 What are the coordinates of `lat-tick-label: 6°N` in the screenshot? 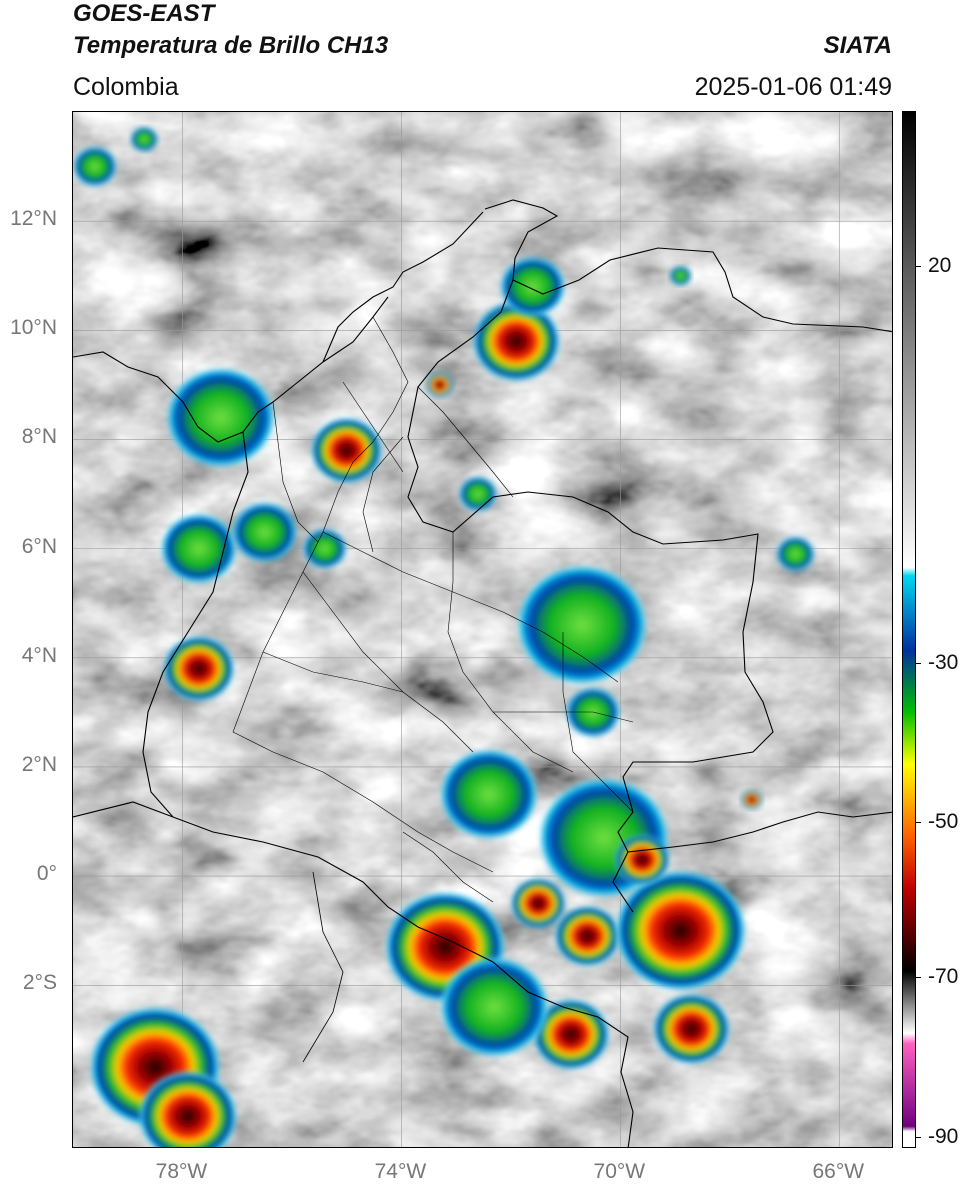 It's located at (39, 546).